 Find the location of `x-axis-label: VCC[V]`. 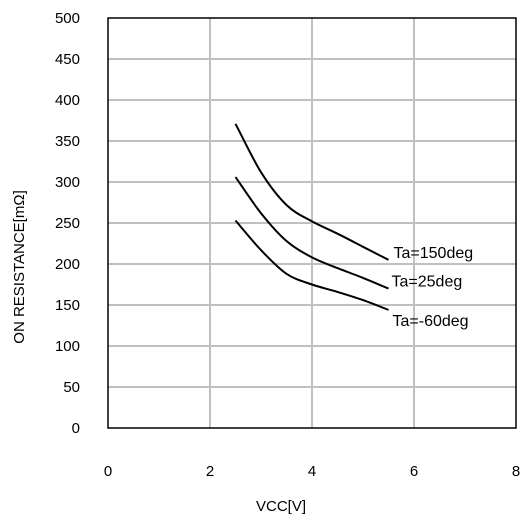

x-axis-label: VCC[V] is located at coordinates (281, 506).